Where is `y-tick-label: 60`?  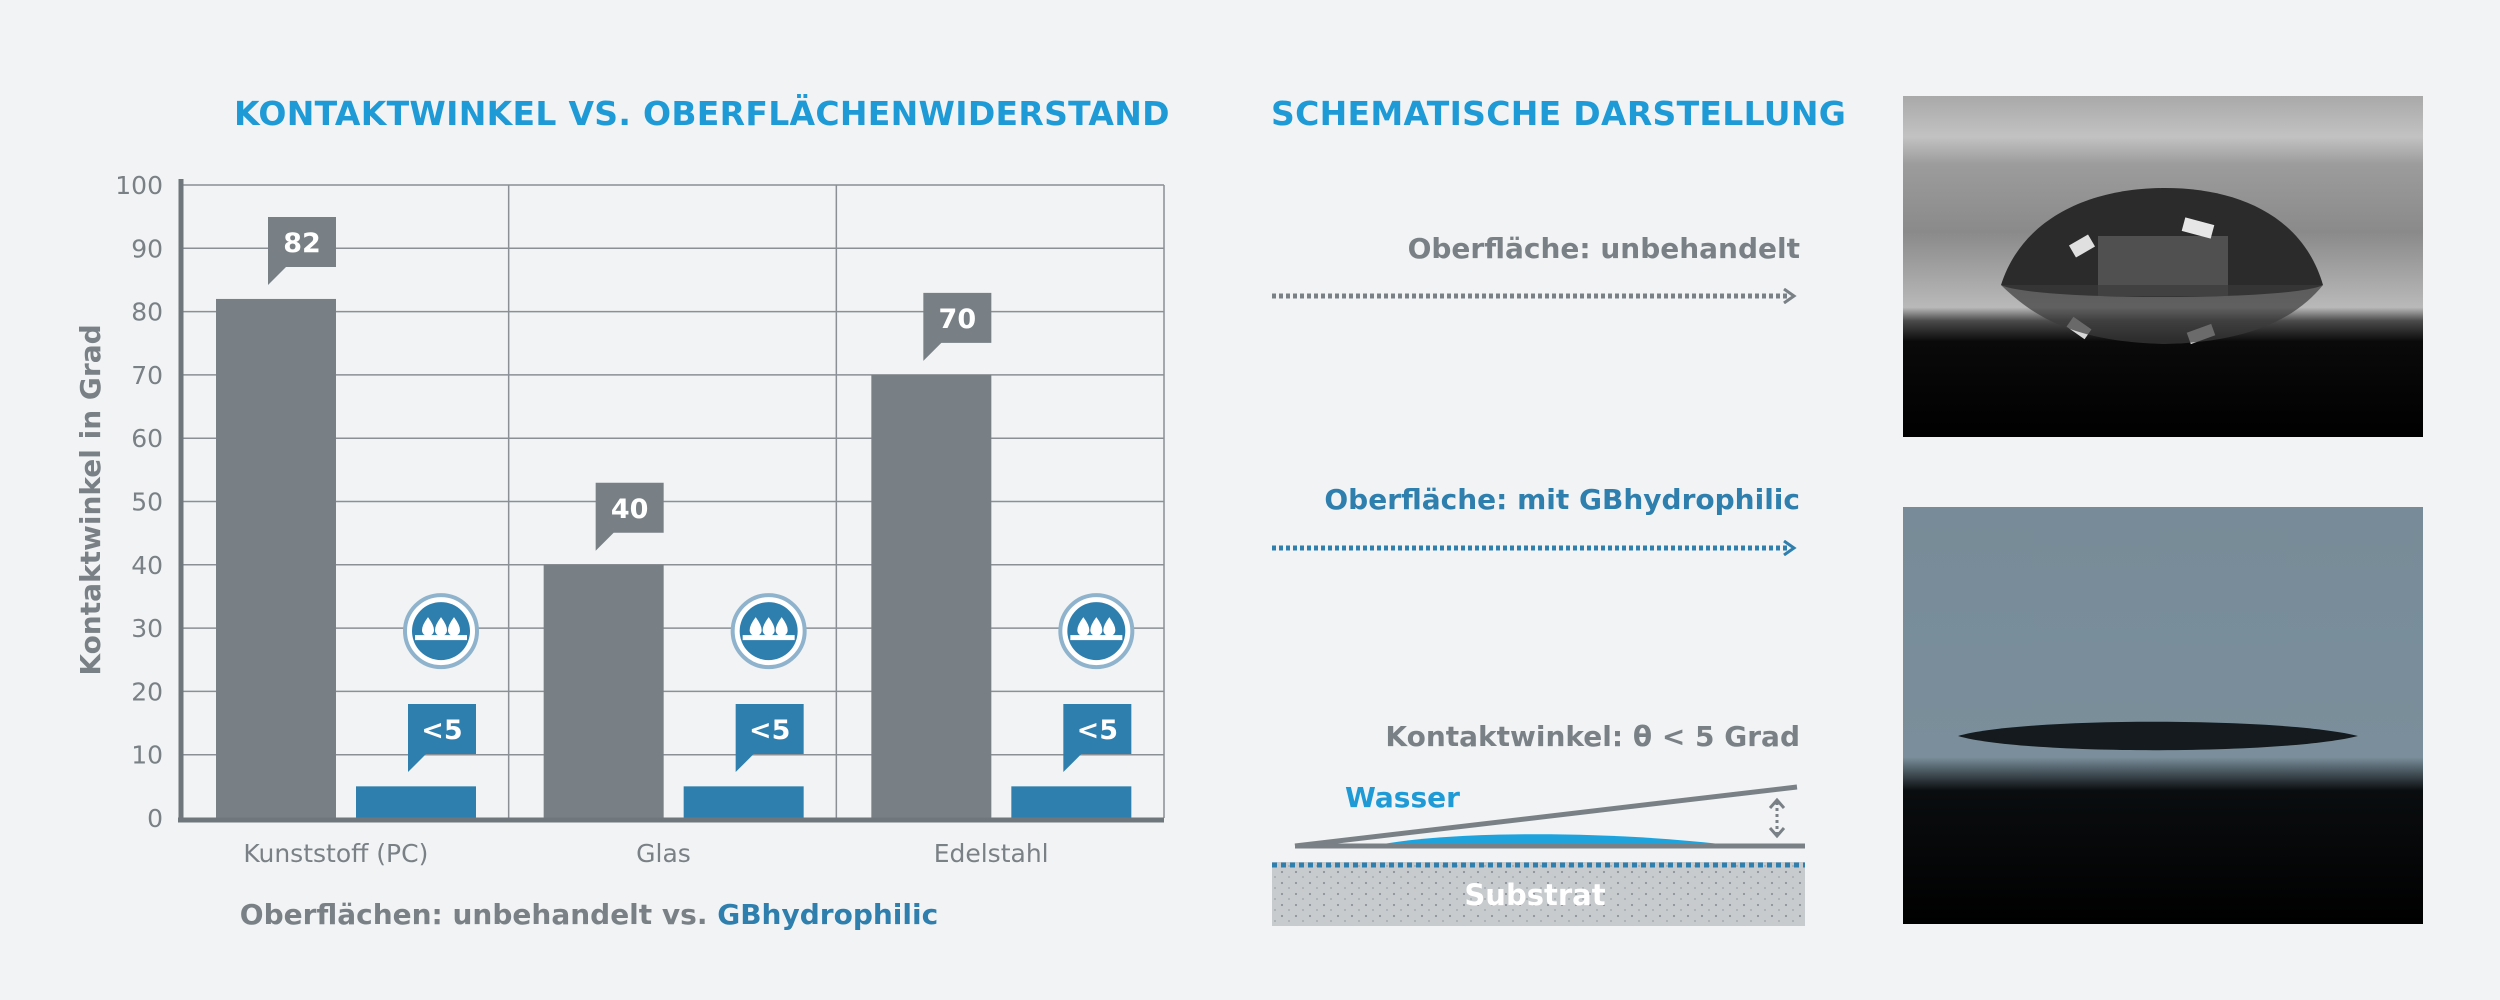 y-tick-label: 60 is located at coordinates (147, 438).